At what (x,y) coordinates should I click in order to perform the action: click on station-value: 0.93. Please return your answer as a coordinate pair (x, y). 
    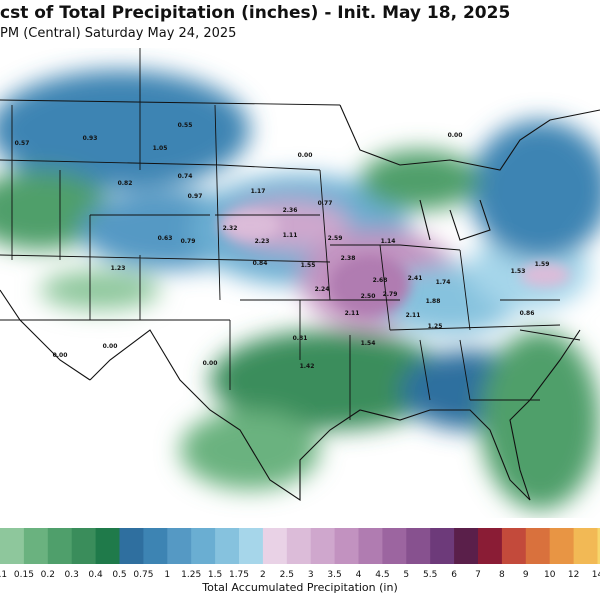
    Looking at the image, I should click on (90, 138).